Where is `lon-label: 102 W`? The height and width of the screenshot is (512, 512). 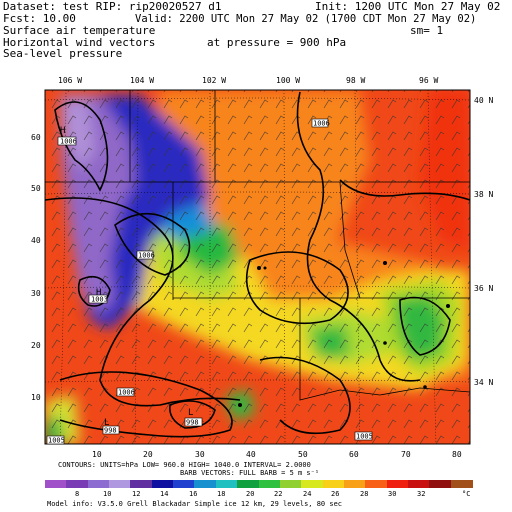 lon-label: 102 W is located at coordinates (214, 80).